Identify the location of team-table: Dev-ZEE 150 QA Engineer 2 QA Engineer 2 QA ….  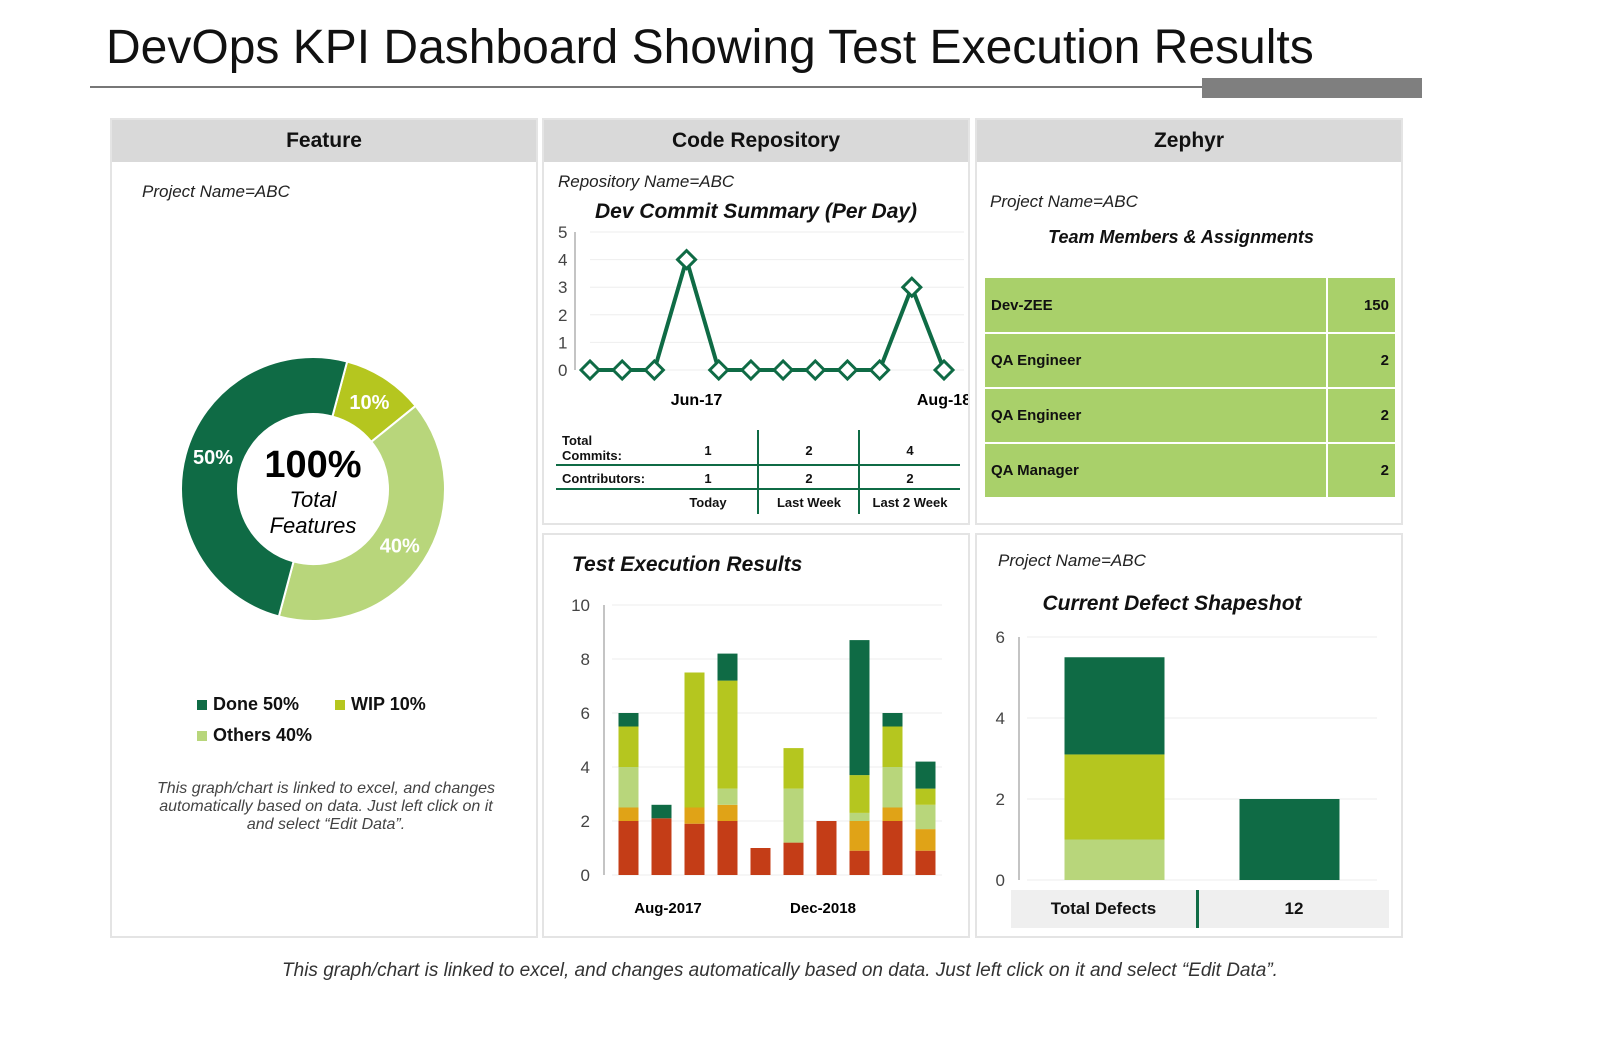
(1190, 388).